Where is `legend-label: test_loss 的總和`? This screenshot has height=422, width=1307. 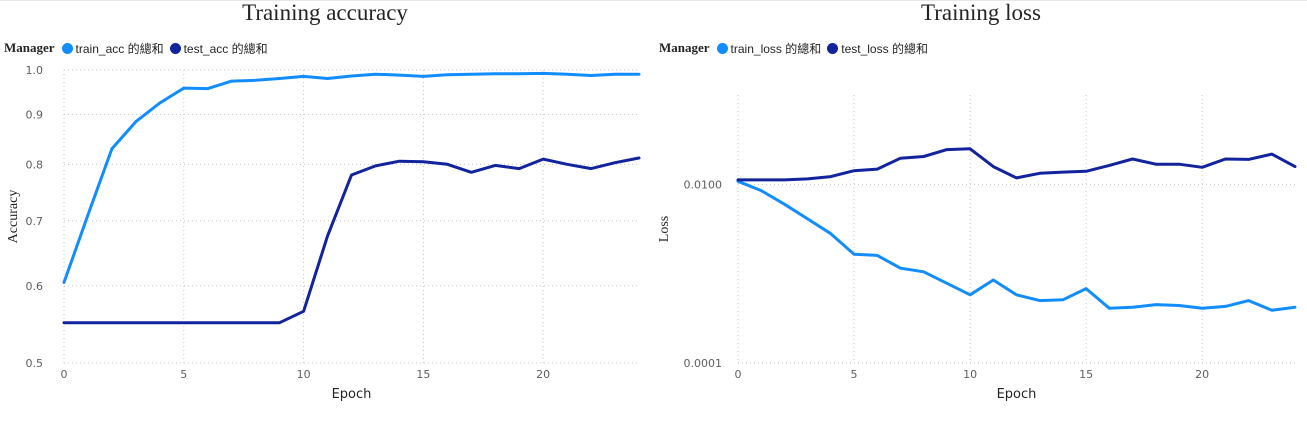 legend-label: test_loss 的總和 is located at coordinates (884, 48).